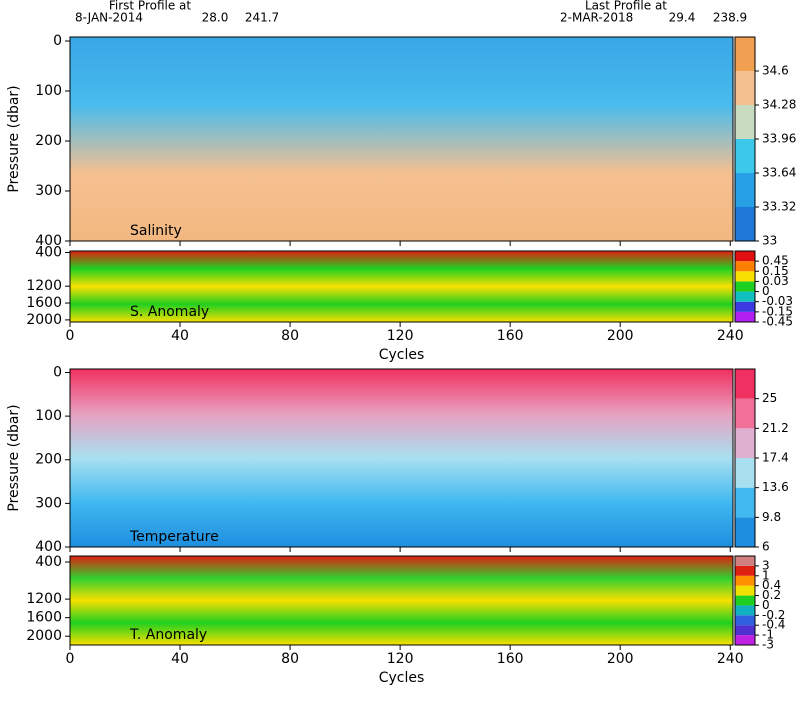  What do you see at coordinates (773, 615) in the screenshot?
I see `colorbar-label: -0.2` at bounding box center [773, 615].